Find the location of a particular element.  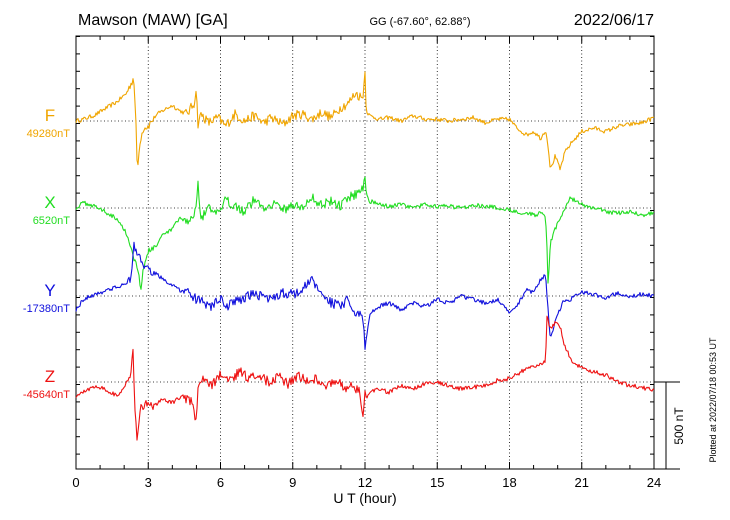

series-name-x: X is located at coordinates (49, 202).